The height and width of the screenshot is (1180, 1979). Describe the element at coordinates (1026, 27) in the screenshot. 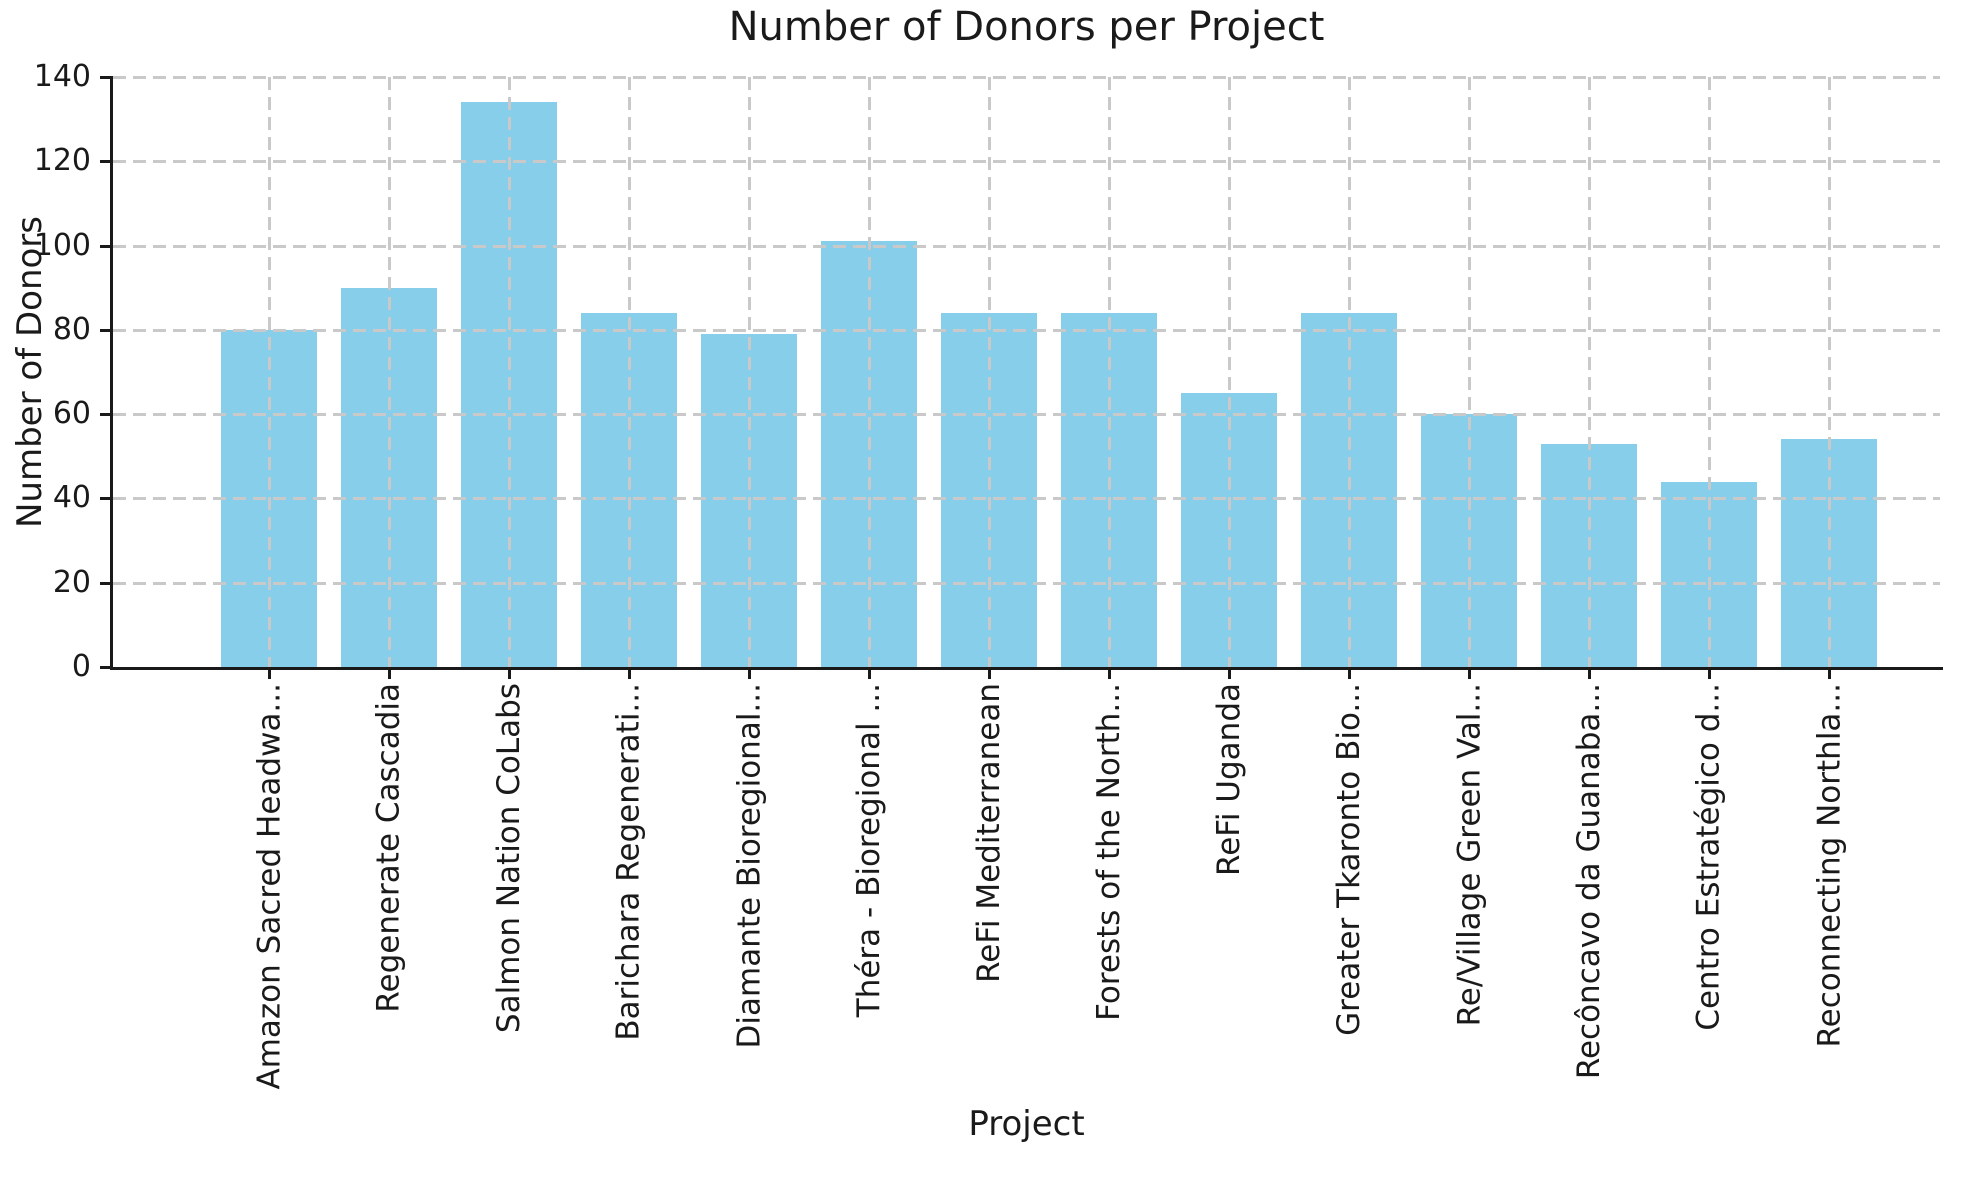

I see `chart-title: Number of Donors per Project` at that location.